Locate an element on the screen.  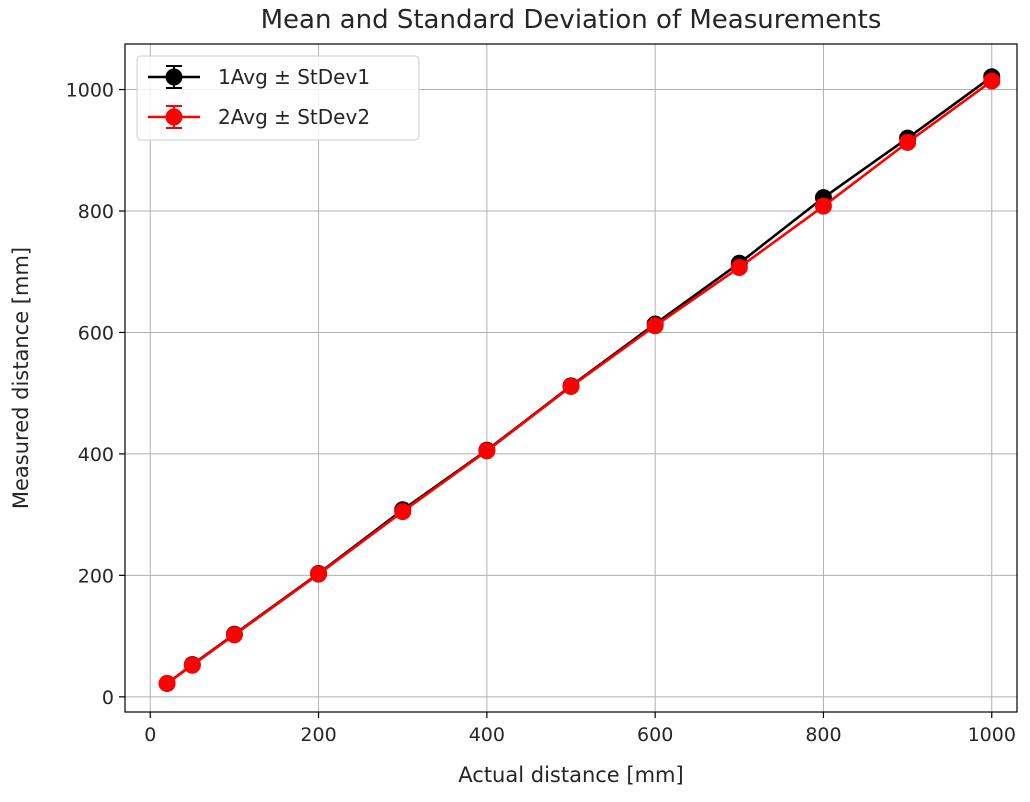
x-tick-label: 800 is located at coordinates (823, 735).